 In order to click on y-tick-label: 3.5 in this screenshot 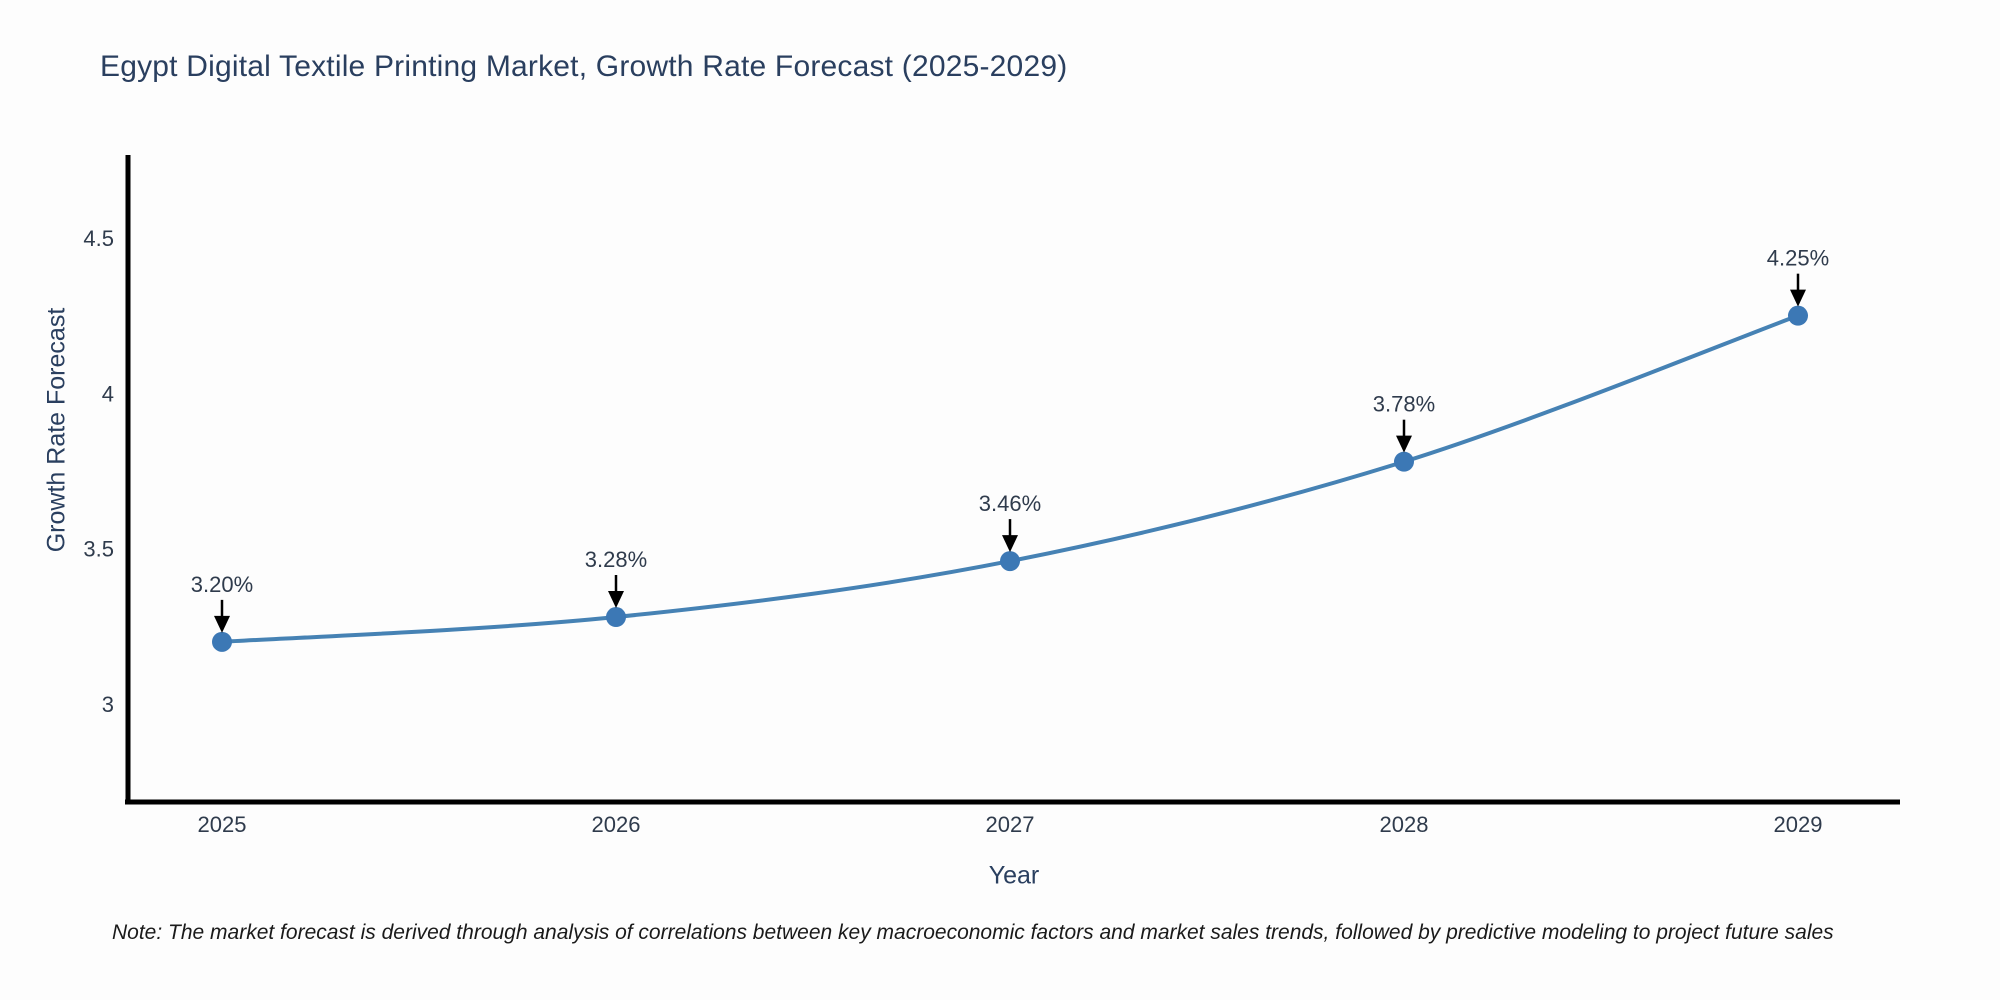, I will do `click(98, 549)`.